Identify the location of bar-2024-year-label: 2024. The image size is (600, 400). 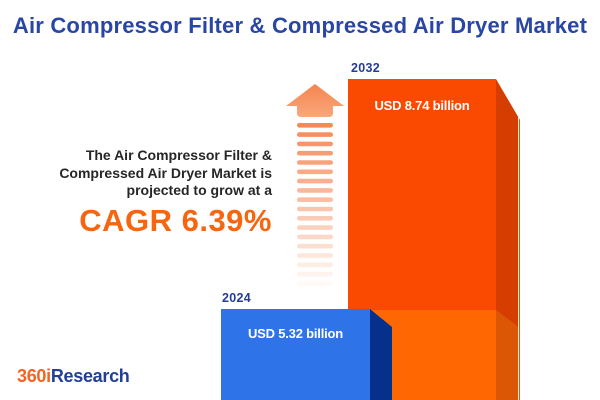
(237, 298).